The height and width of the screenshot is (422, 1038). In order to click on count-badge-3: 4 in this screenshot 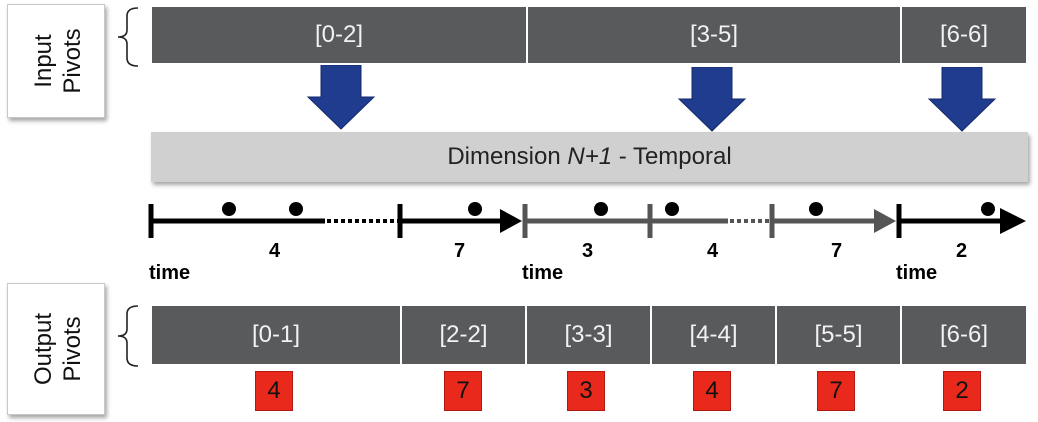, I will do `click(712, 391)`.